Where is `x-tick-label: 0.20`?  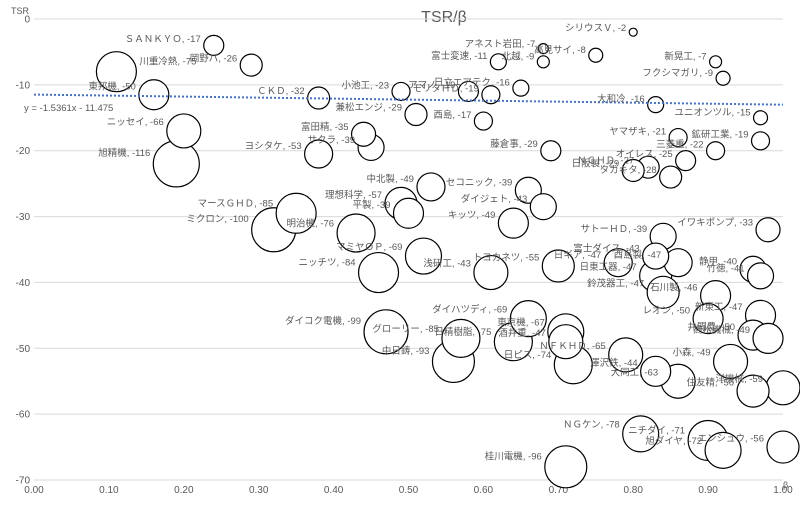 x-tick-label: 0.20 is located at coordinates (184, 490).